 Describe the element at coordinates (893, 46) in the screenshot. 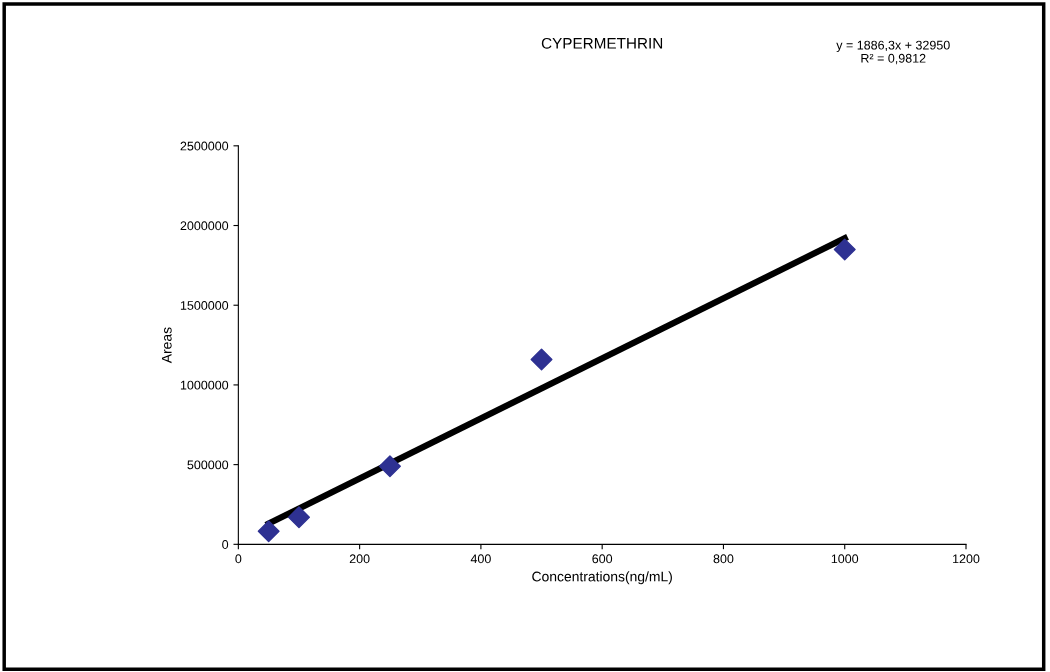

I see `text: y = 1886,3x + 32950` at that location.